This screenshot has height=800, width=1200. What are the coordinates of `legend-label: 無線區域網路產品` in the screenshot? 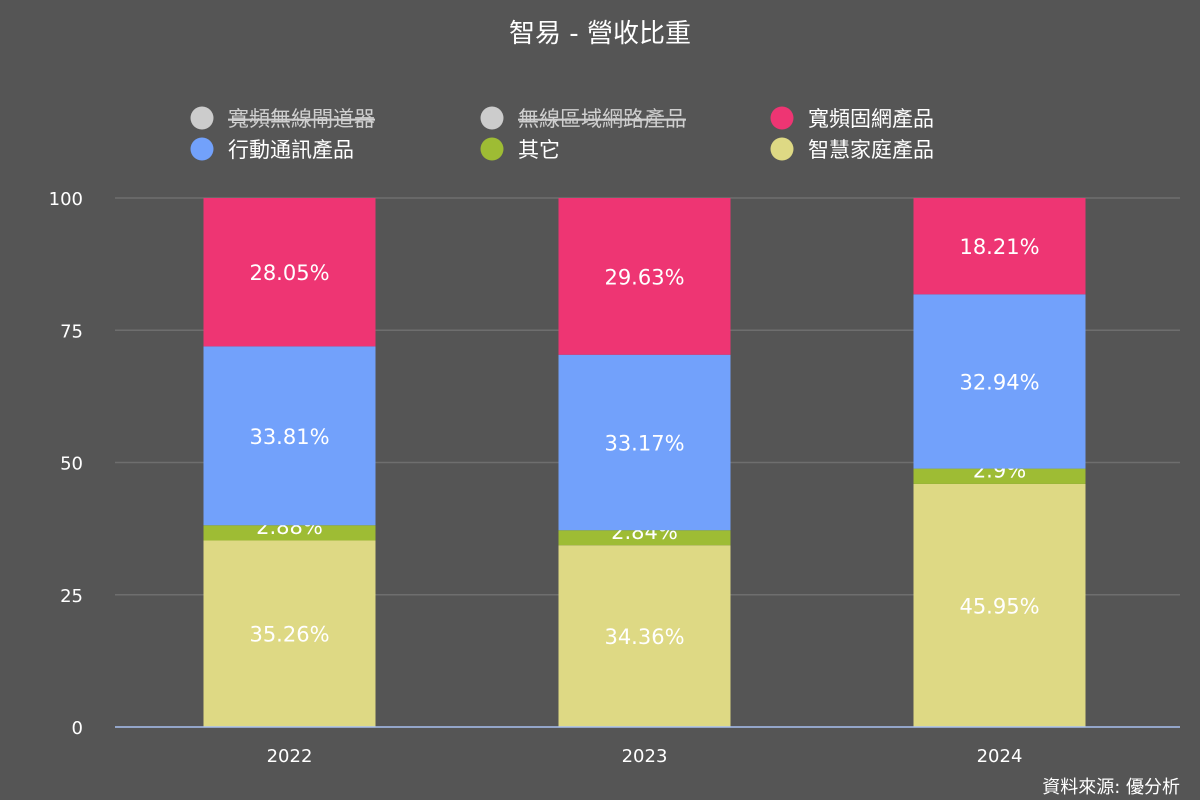 It's located at (602, 119).